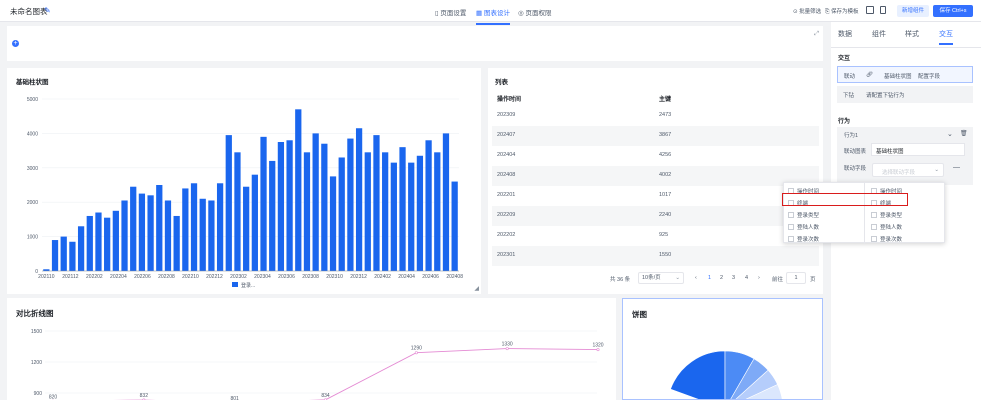  Describe the element at coordinates (842, 12) in the screenshot. I see `save-template-button: ⎘ 保存为模板` at that location.